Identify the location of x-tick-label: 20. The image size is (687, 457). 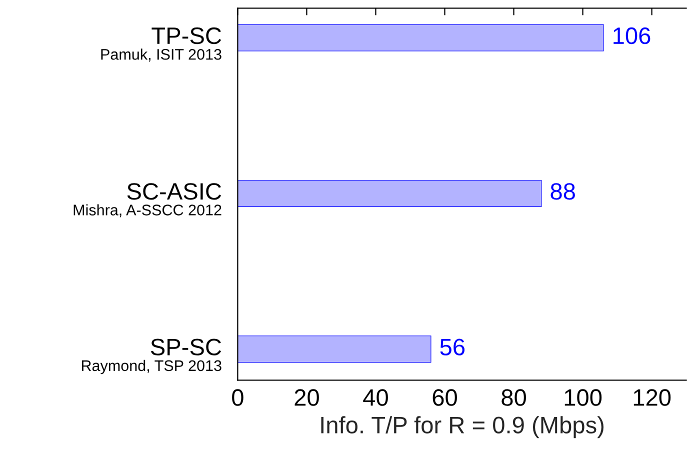
(306, 397).